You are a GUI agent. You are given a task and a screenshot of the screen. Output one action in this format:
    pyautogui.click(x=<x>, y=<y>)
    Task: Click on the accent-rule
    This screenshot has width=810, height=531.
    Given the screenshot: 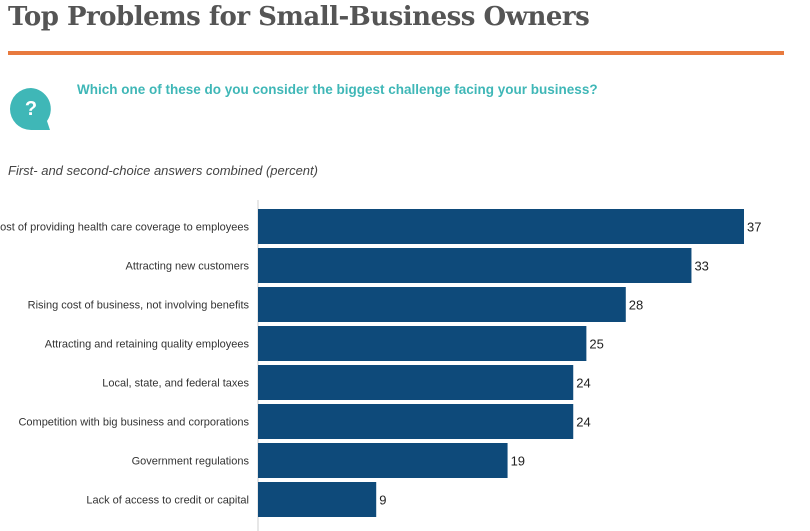 What is the action you would take?
    pyautogui.click(x=396, y=53)
    